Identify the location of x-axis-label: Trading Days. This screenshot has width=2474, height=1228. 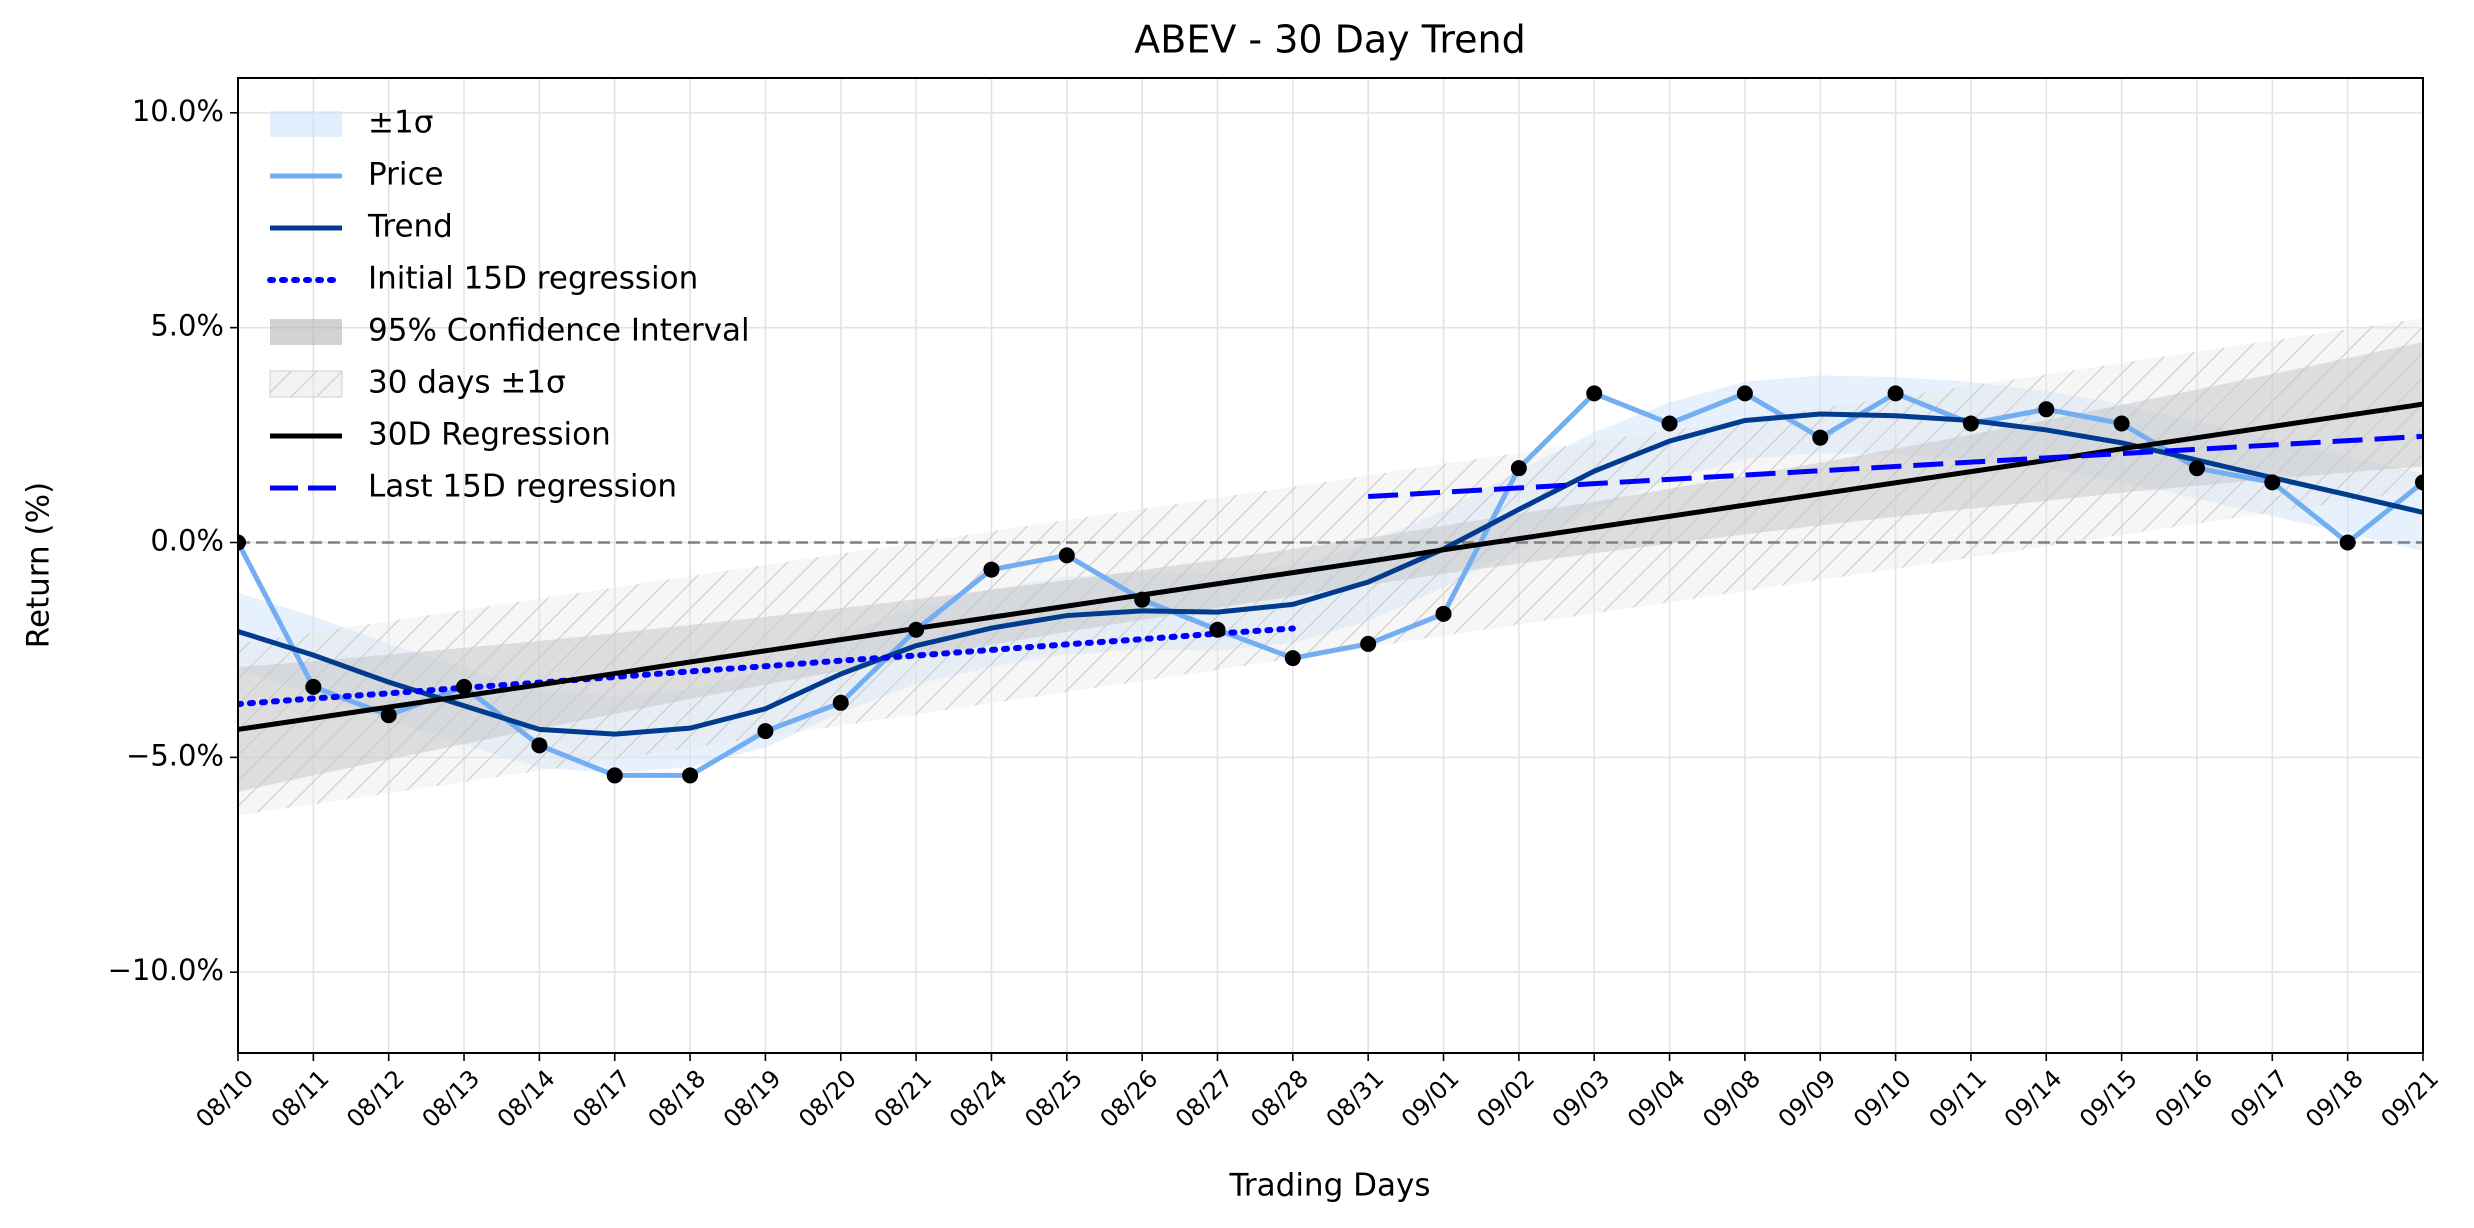
(1330, 1186).